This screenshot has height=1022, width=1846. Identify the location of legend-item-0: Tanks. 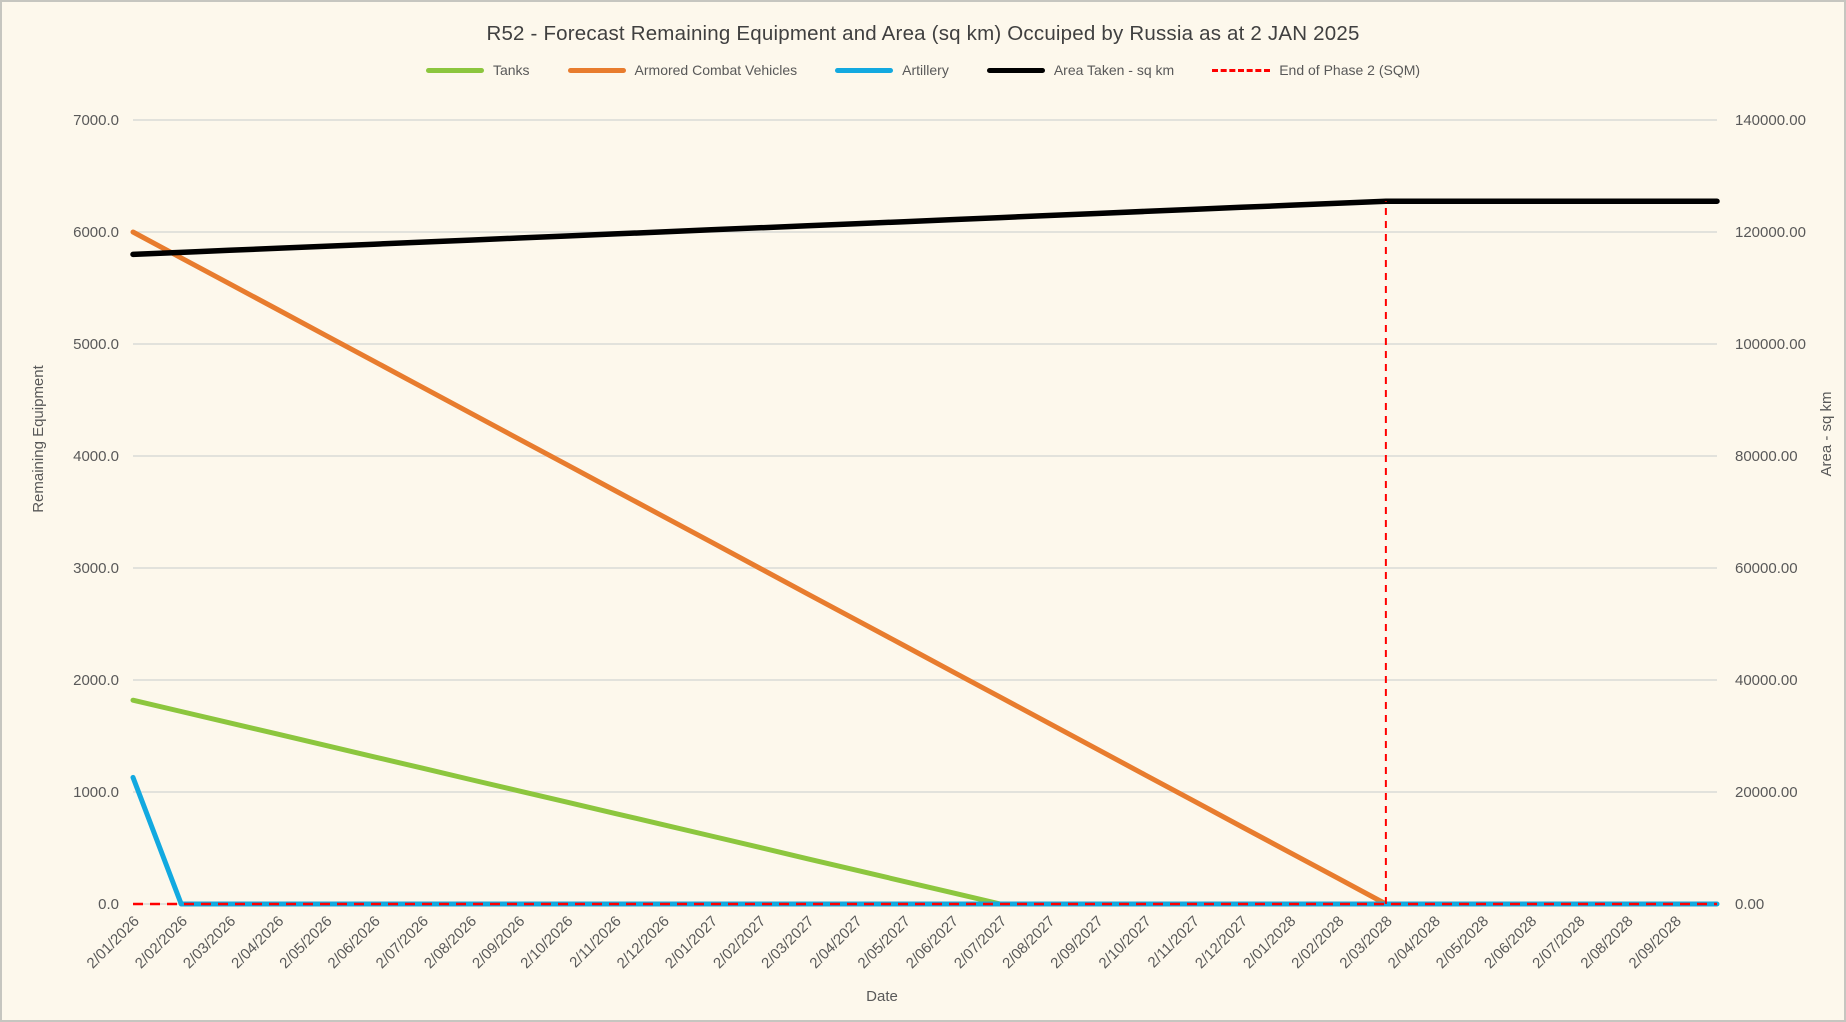
(477, 70).